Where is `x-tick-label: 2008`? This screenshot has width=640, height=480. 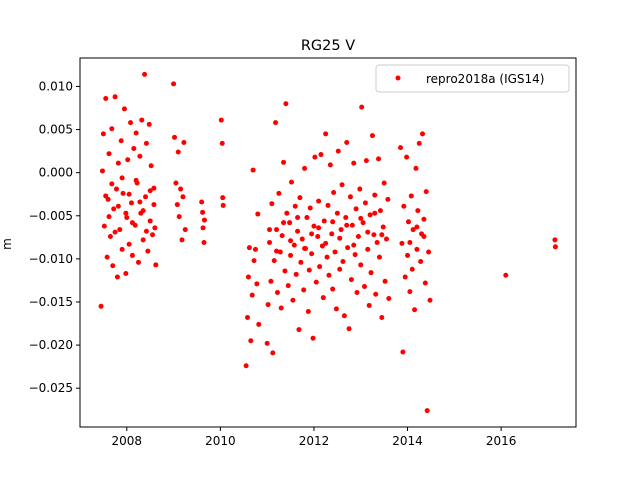 x-tick-label: 2008 is located at coordinates (127, 441).